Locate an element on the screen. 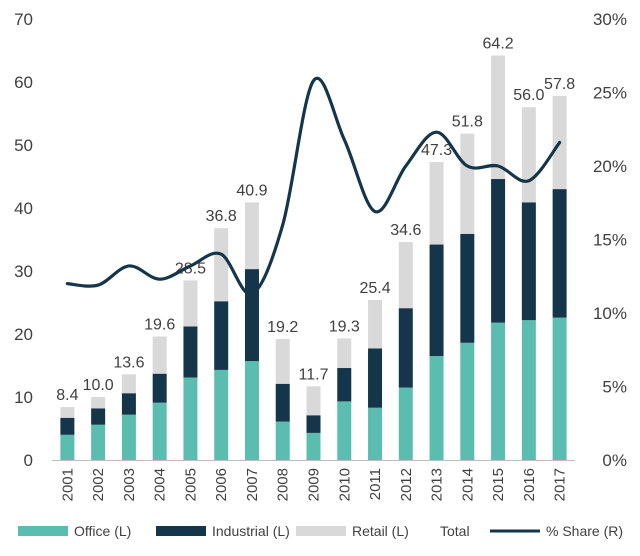  total-label-2004: 19.6 is located at coordinates (159, 325).